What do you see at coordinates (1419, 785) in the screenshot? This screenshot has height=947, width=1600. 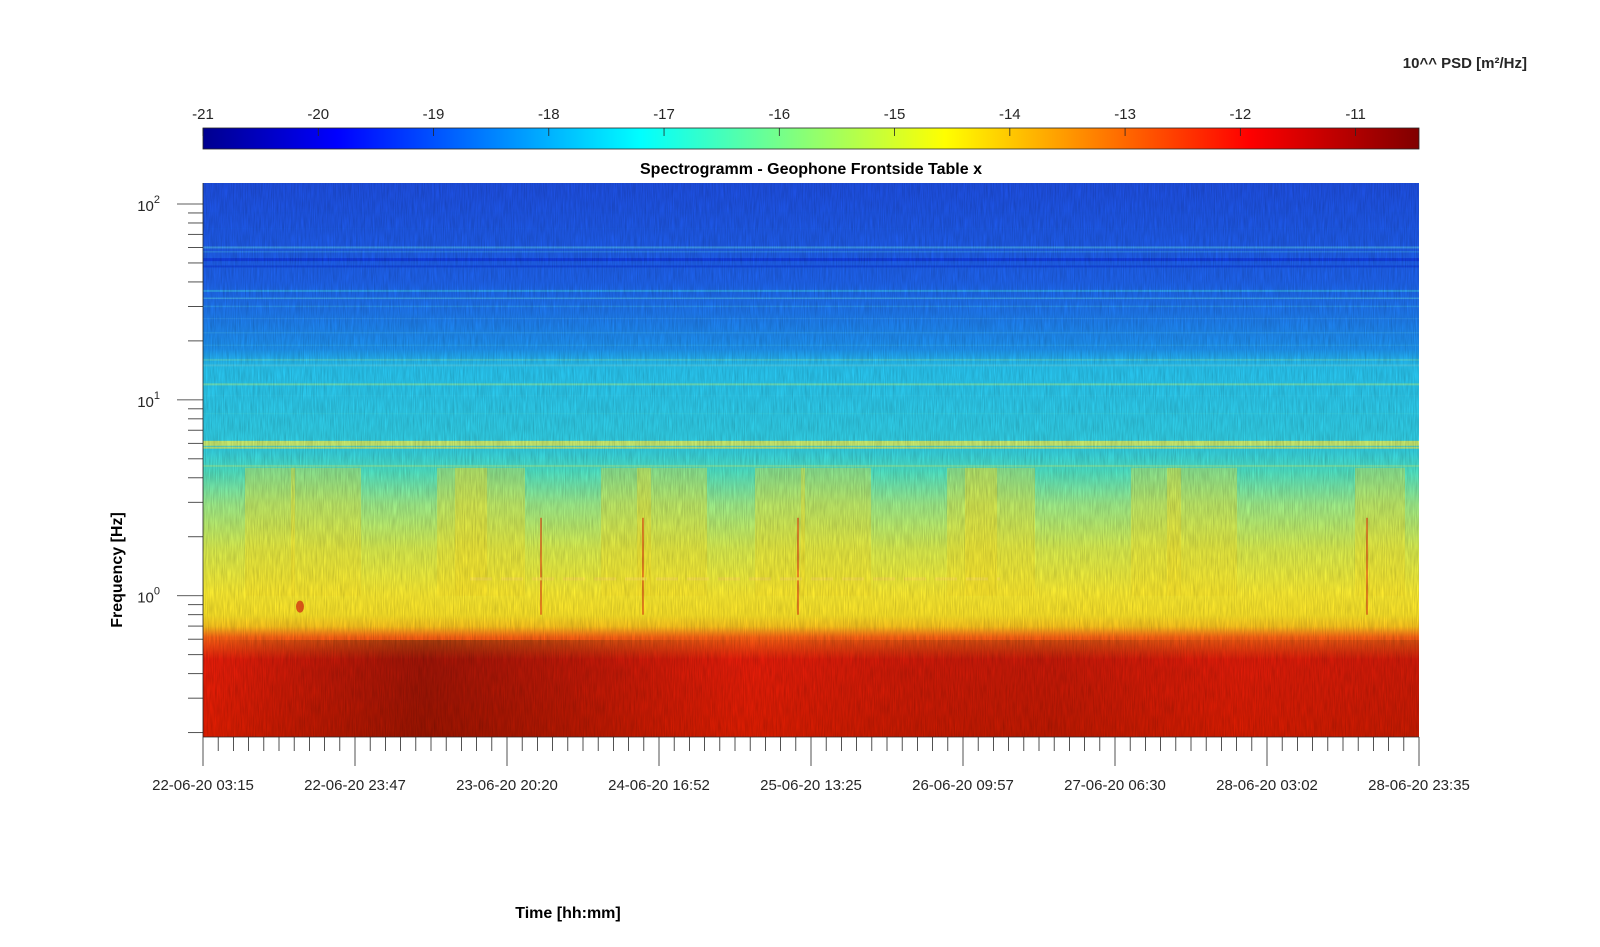 I see `x-tick-label: 28-06-20 23:35` at bounding box center [1419, 785].